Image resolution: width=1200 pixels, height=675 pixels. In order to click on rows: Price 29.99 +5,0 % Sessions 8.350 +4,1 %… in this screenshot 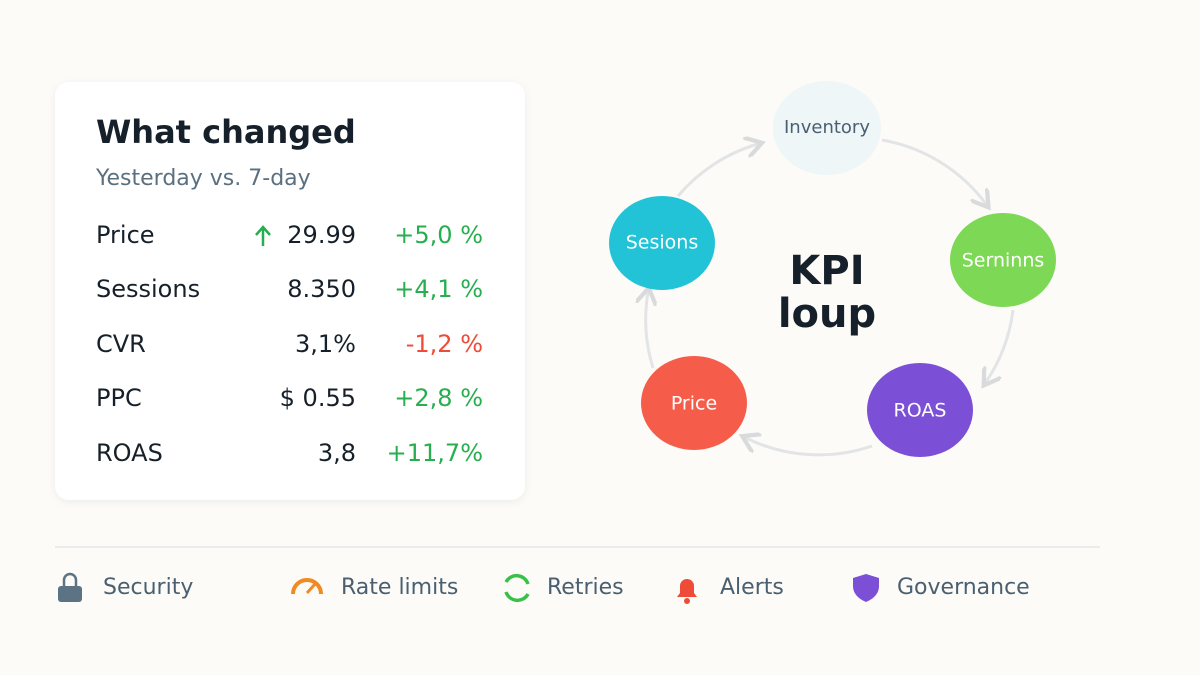, I will do `click(289, 344)`.